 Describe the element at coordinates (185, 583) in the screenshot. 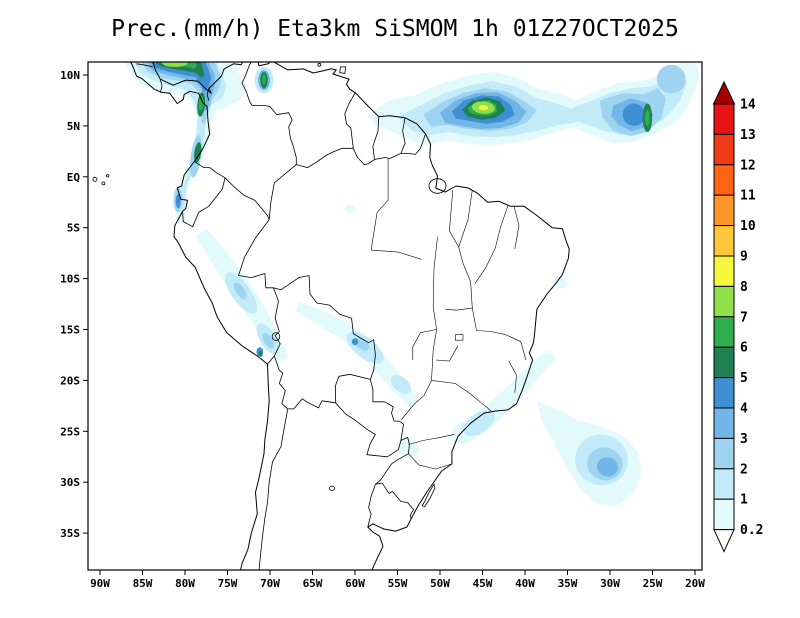

I see `lon-tick-label: 80W` at that location.